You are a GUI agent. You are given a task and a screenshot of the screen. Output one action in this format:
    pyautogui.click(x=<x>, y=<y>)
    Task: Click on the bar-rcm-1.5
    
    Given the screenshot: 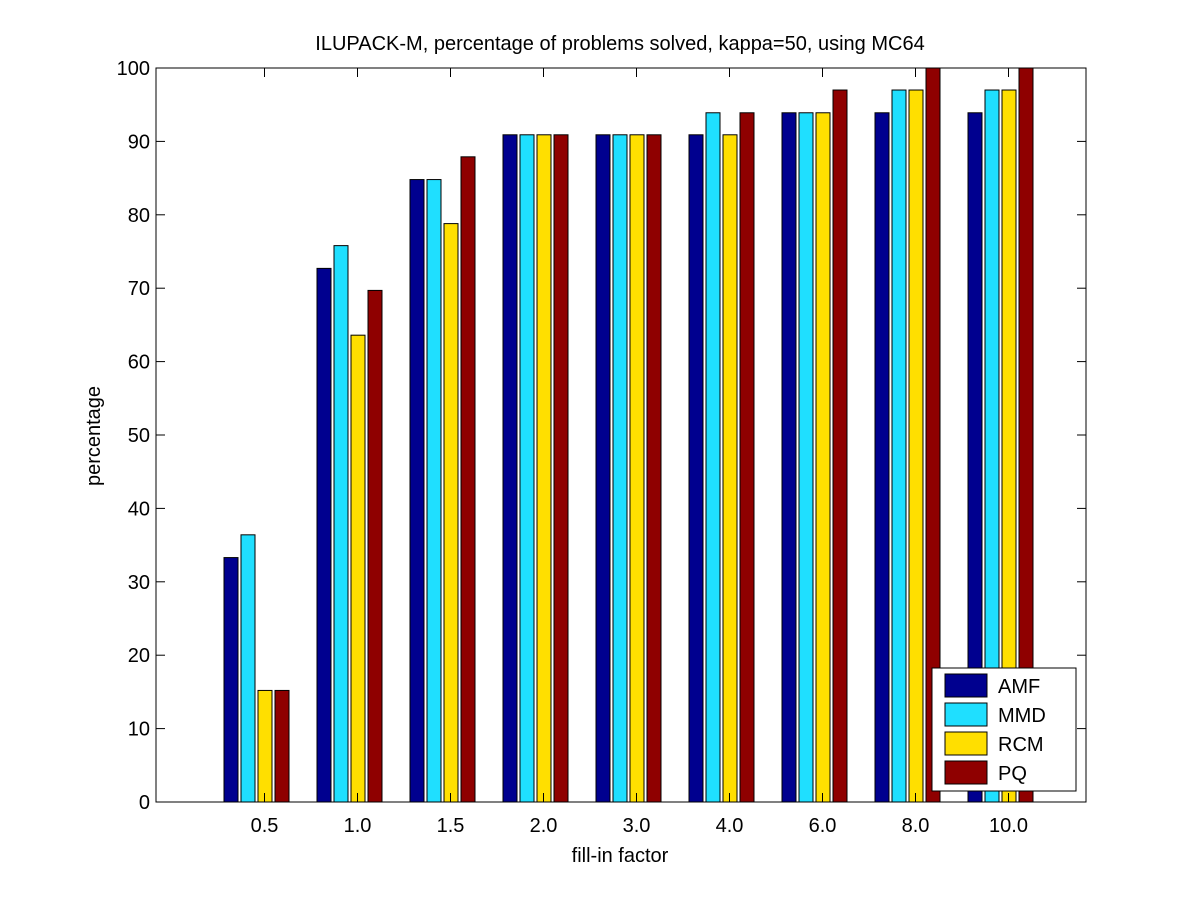 What is the action you would take?
    pyautogui.click(x=451, y=513)
    